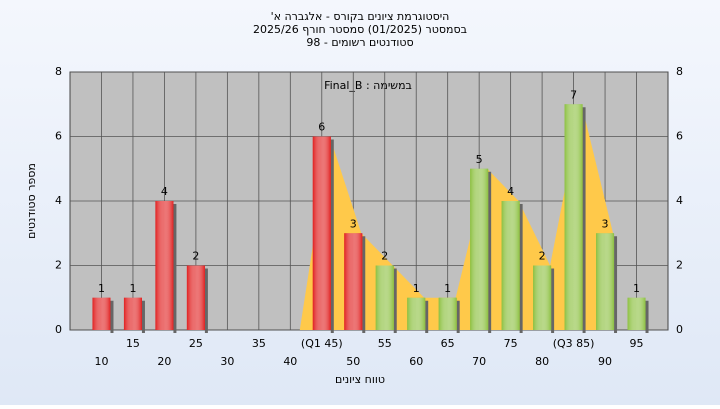  What do you see at coordinates (605, 361) in the screenshot?
I see `x-tick-label: 90` at bounding box center [605, 361].